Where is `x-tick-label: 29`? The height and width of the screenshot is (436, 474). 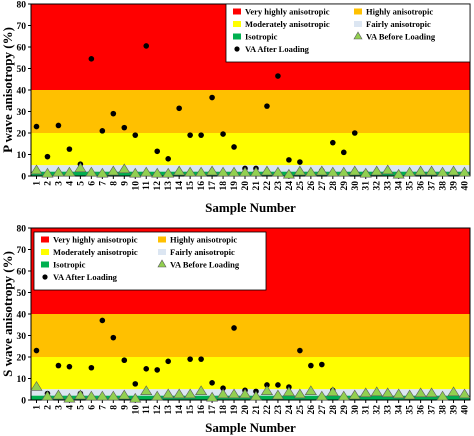 x-tick-label: 29 is located at coordinates (345, 186).